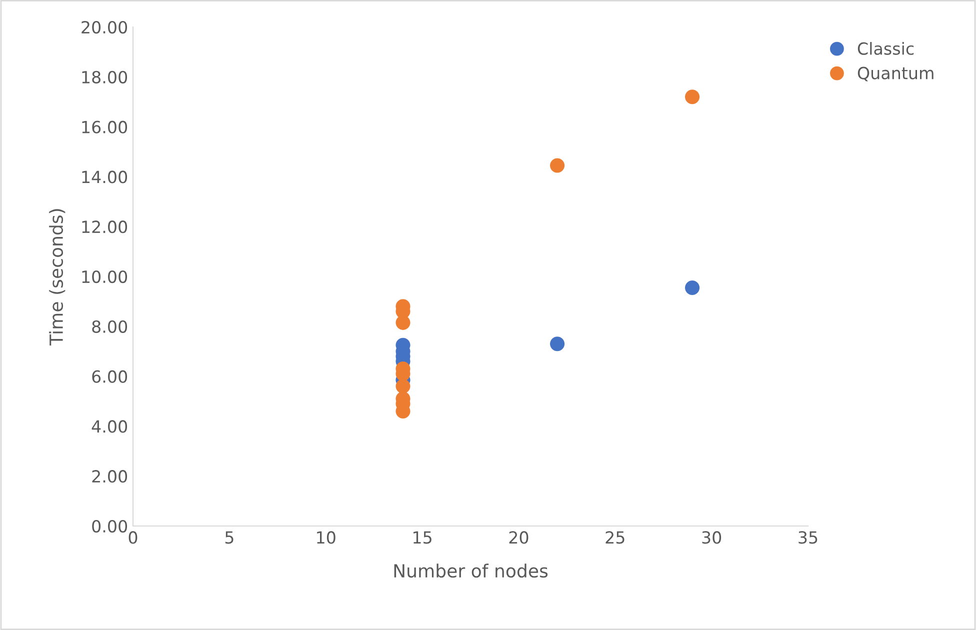 The height and width of the screenshot is (630, 976). What do you see at coordinates (712, 537) in the screenshot?
I see `x-tick-label: 30` at bounding box center [712, 537].